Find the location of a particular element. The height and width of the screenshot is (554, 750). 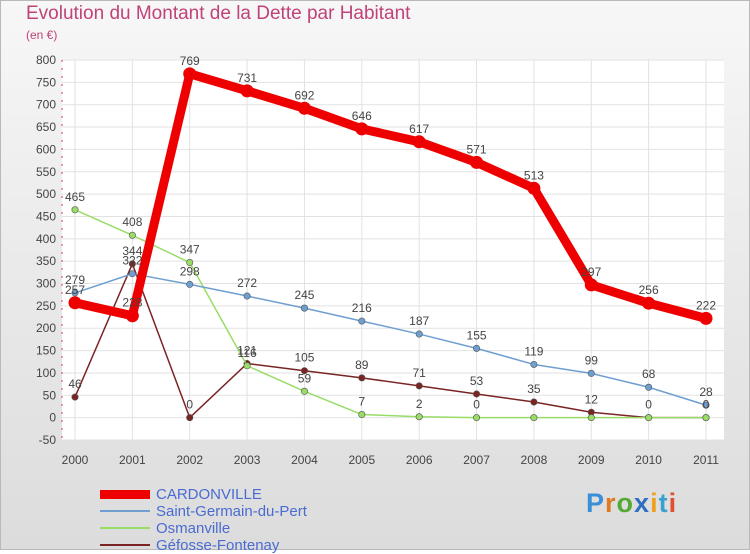

data-label: 53 is located at coordinates (477, 381).